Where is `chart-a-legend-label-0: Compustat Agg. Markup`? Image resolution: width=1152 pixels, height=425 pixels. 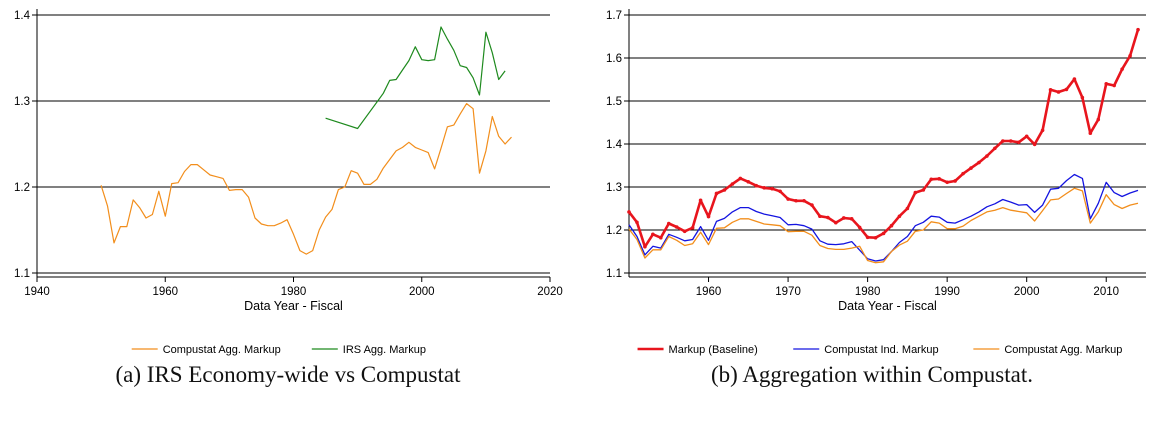 chart-a-legend-label-0: Compustat Agg. Markup is located at coordinates (222, 350).